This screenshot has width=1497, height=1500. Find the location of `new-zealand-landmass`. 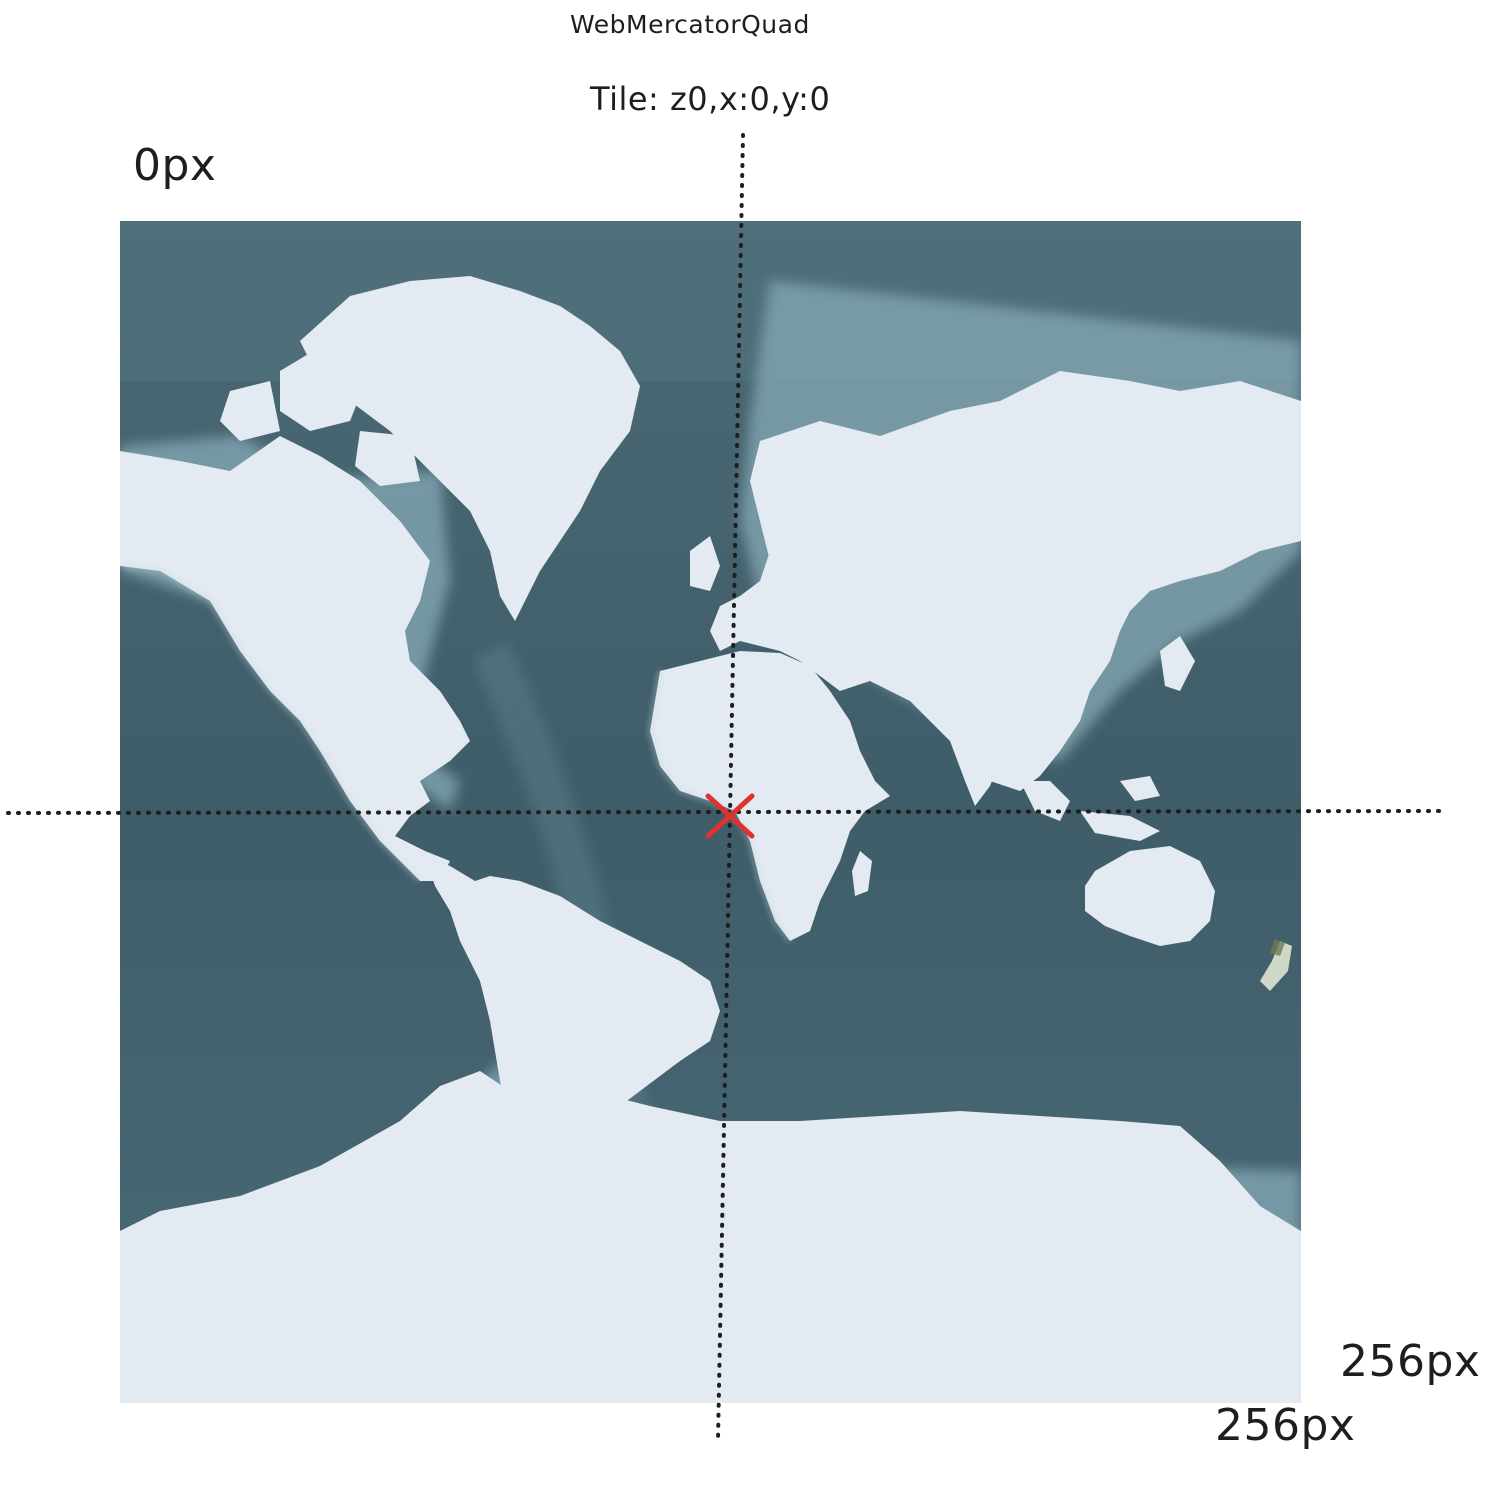

new-zealand-landmass is located at coordinates (1276, 966).